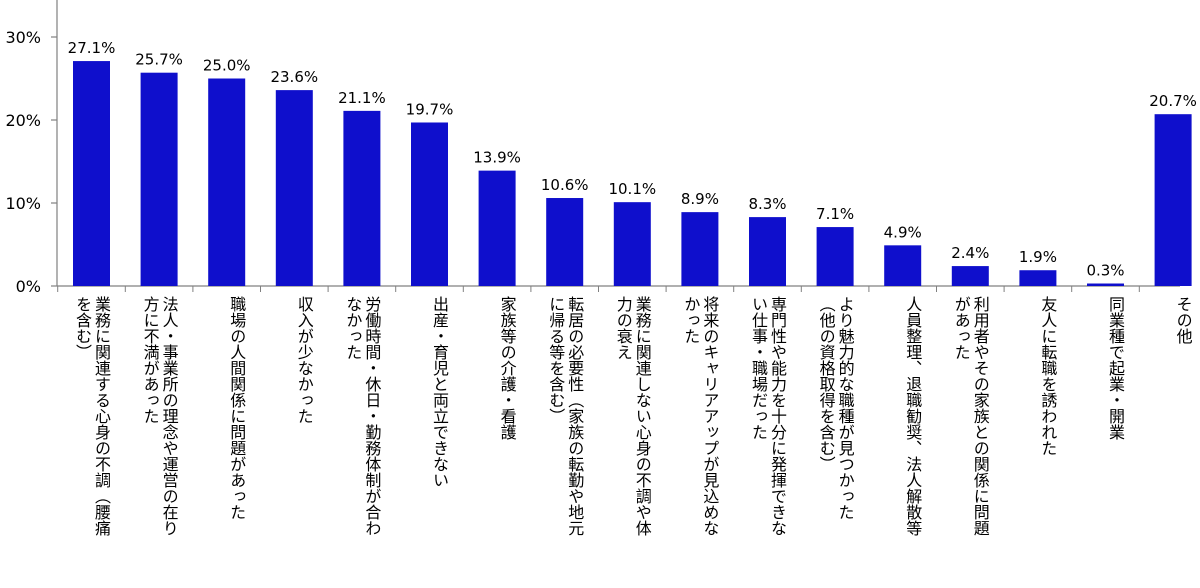  What do you see at coordinates (362, 98) in the screenshot?
I see `data-label: 21.1%` at bounding box center [362, 98].